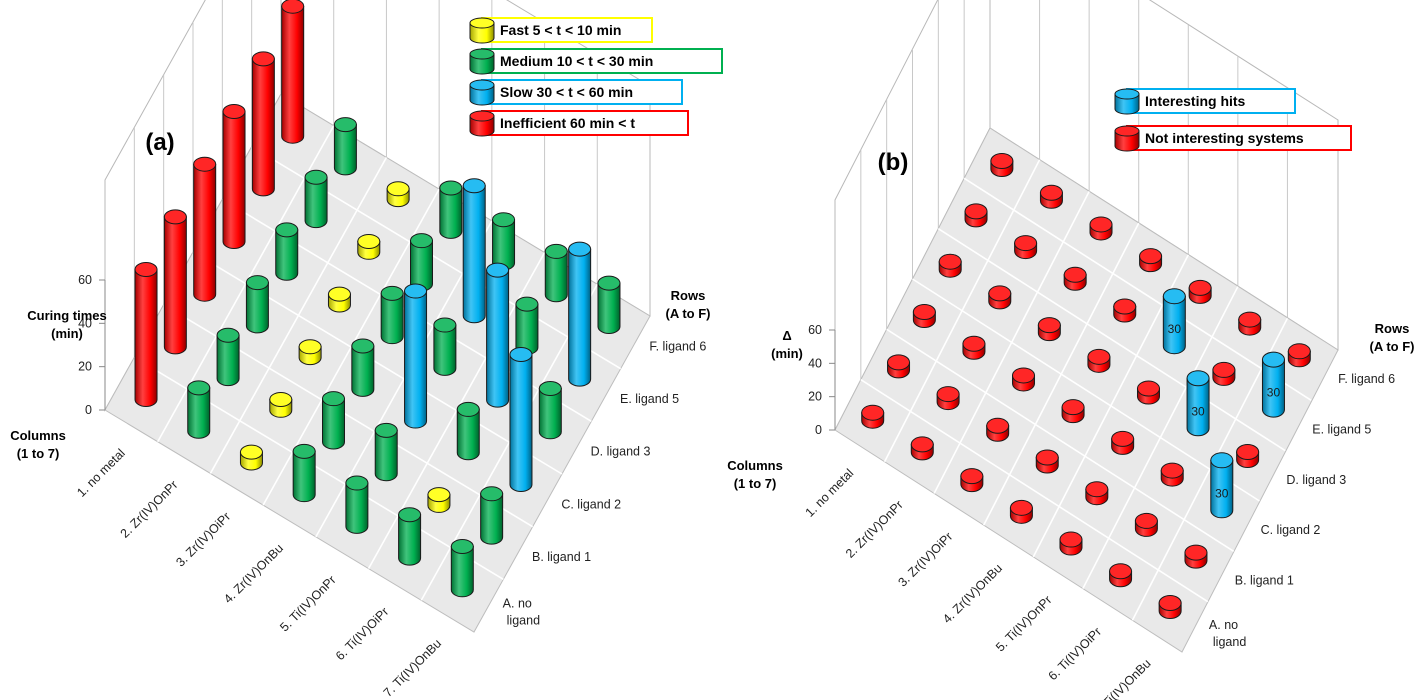 The width and height of the screenshot is (1417, 700). I want to click on legend-label: Not interesting systems, so click(1224, 138).